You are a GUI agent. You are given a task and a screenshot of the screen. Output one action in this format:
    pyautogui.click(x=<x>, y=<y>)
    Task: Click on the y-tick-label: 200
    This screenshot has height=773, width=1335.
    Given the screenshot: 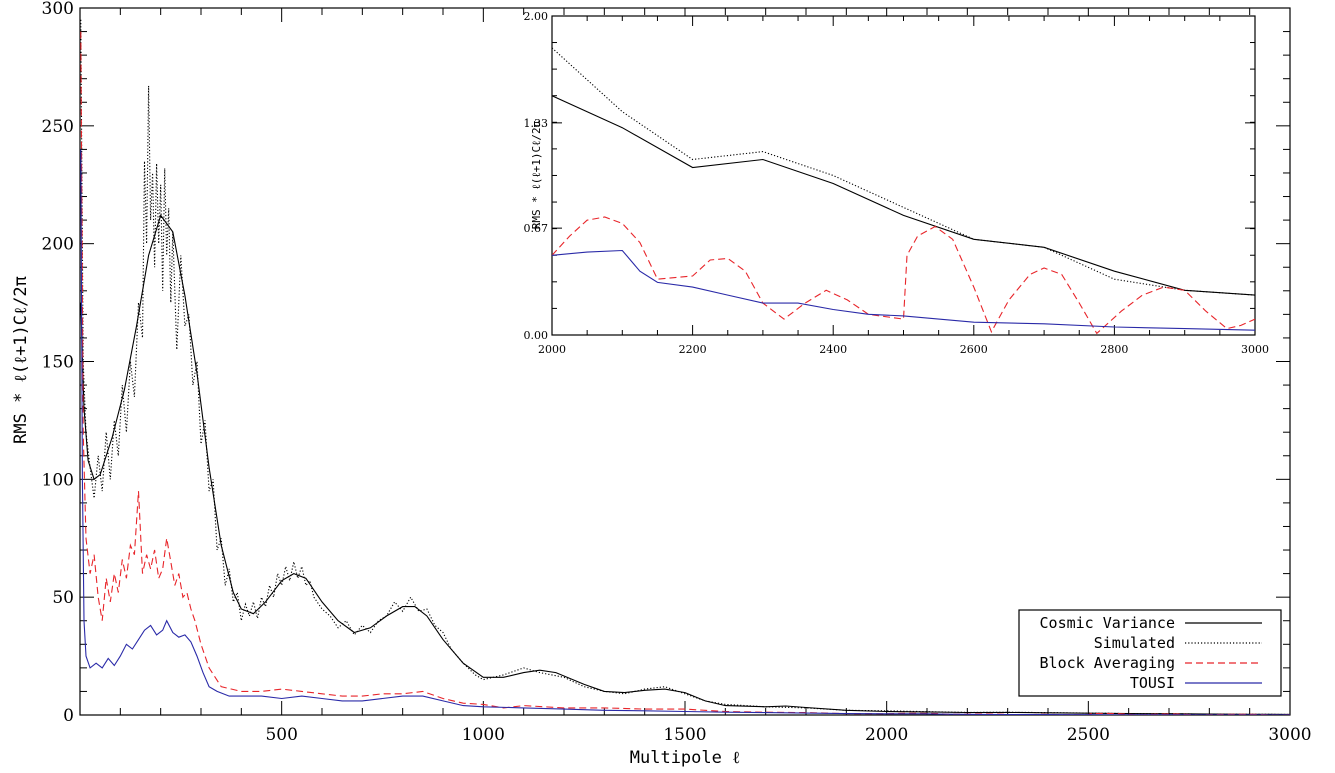 What is the action you would take?
    pyautogui.click(x=58, y=245)
    